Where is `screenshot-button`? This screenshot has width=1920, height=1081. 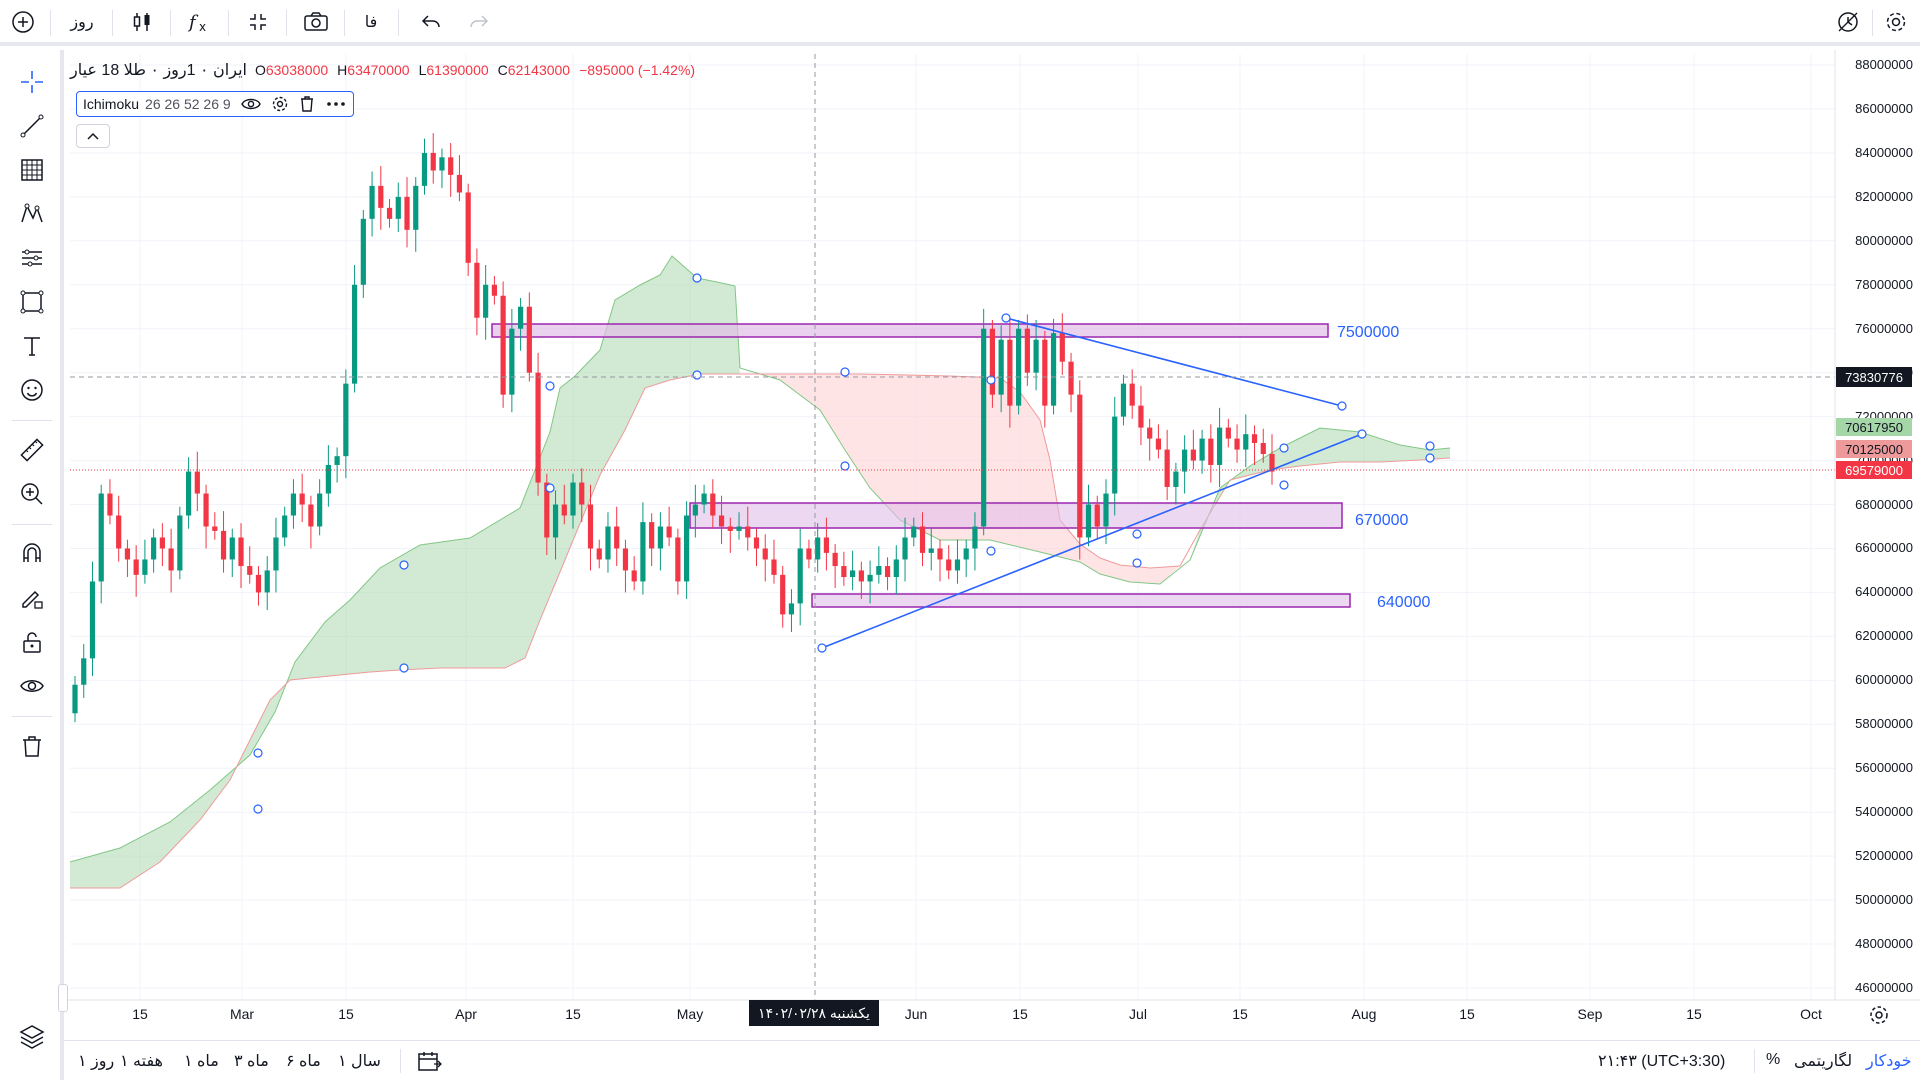
screenshot-button is located at coordinates (316, 22).